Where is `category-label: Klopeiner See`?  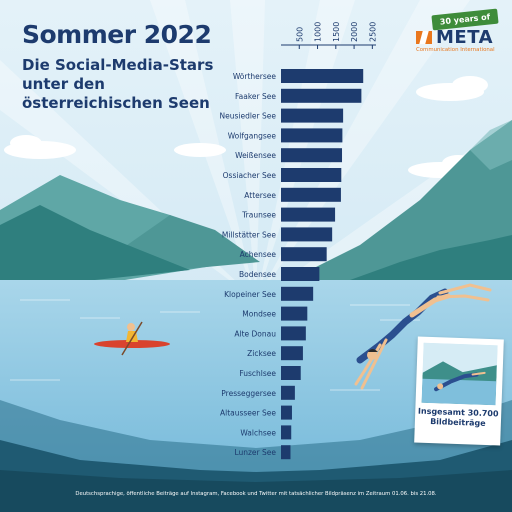
category-label: Klopeiner See is located at coordinates (250, 294).